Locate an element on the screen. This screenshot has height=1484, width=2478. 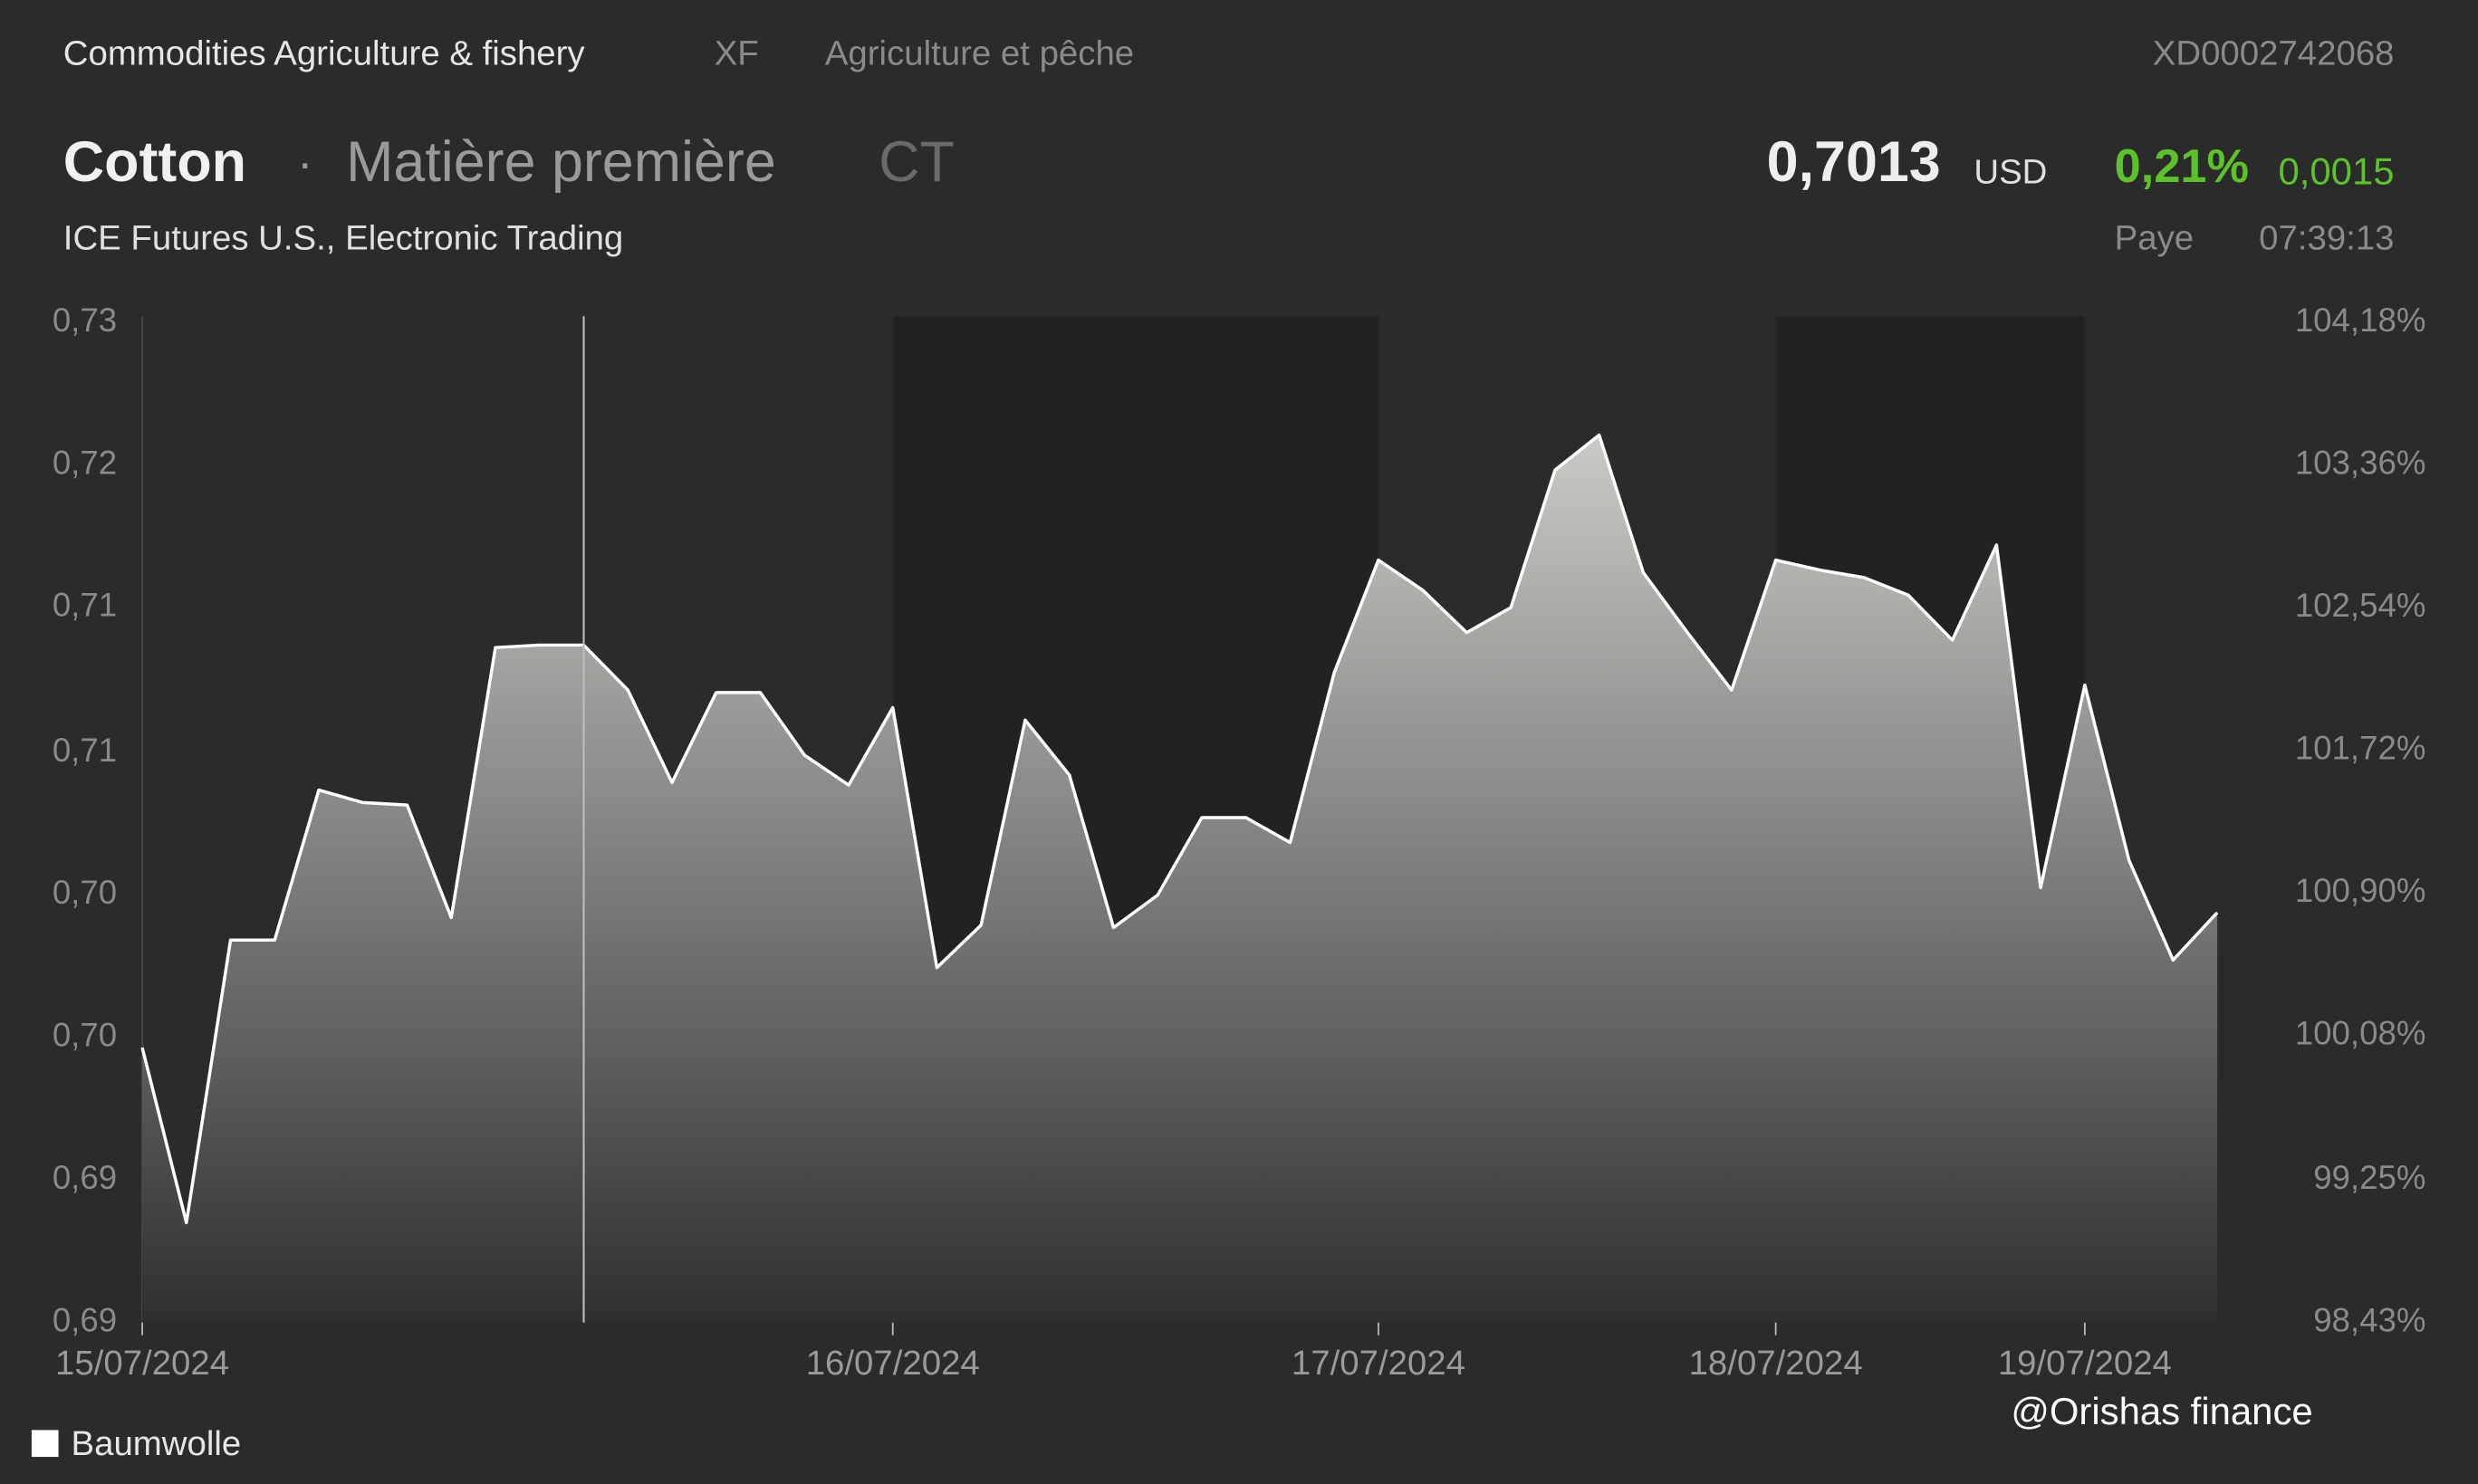
watermark: @Orishas finance is located at coordinates (2161, 1411).